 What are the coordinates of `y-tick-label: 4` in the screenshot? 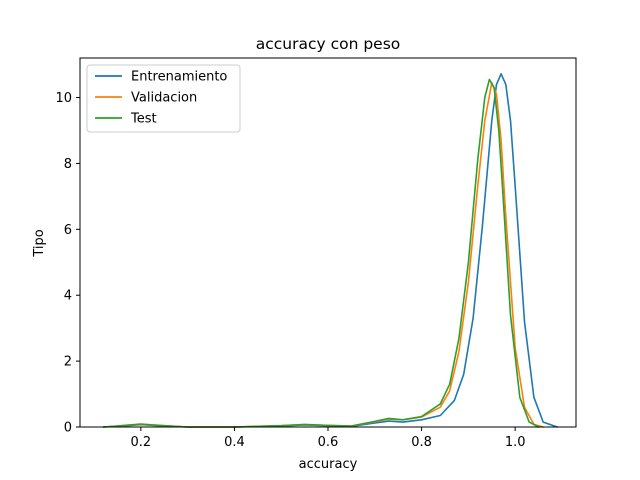 It's located at (68, 296).